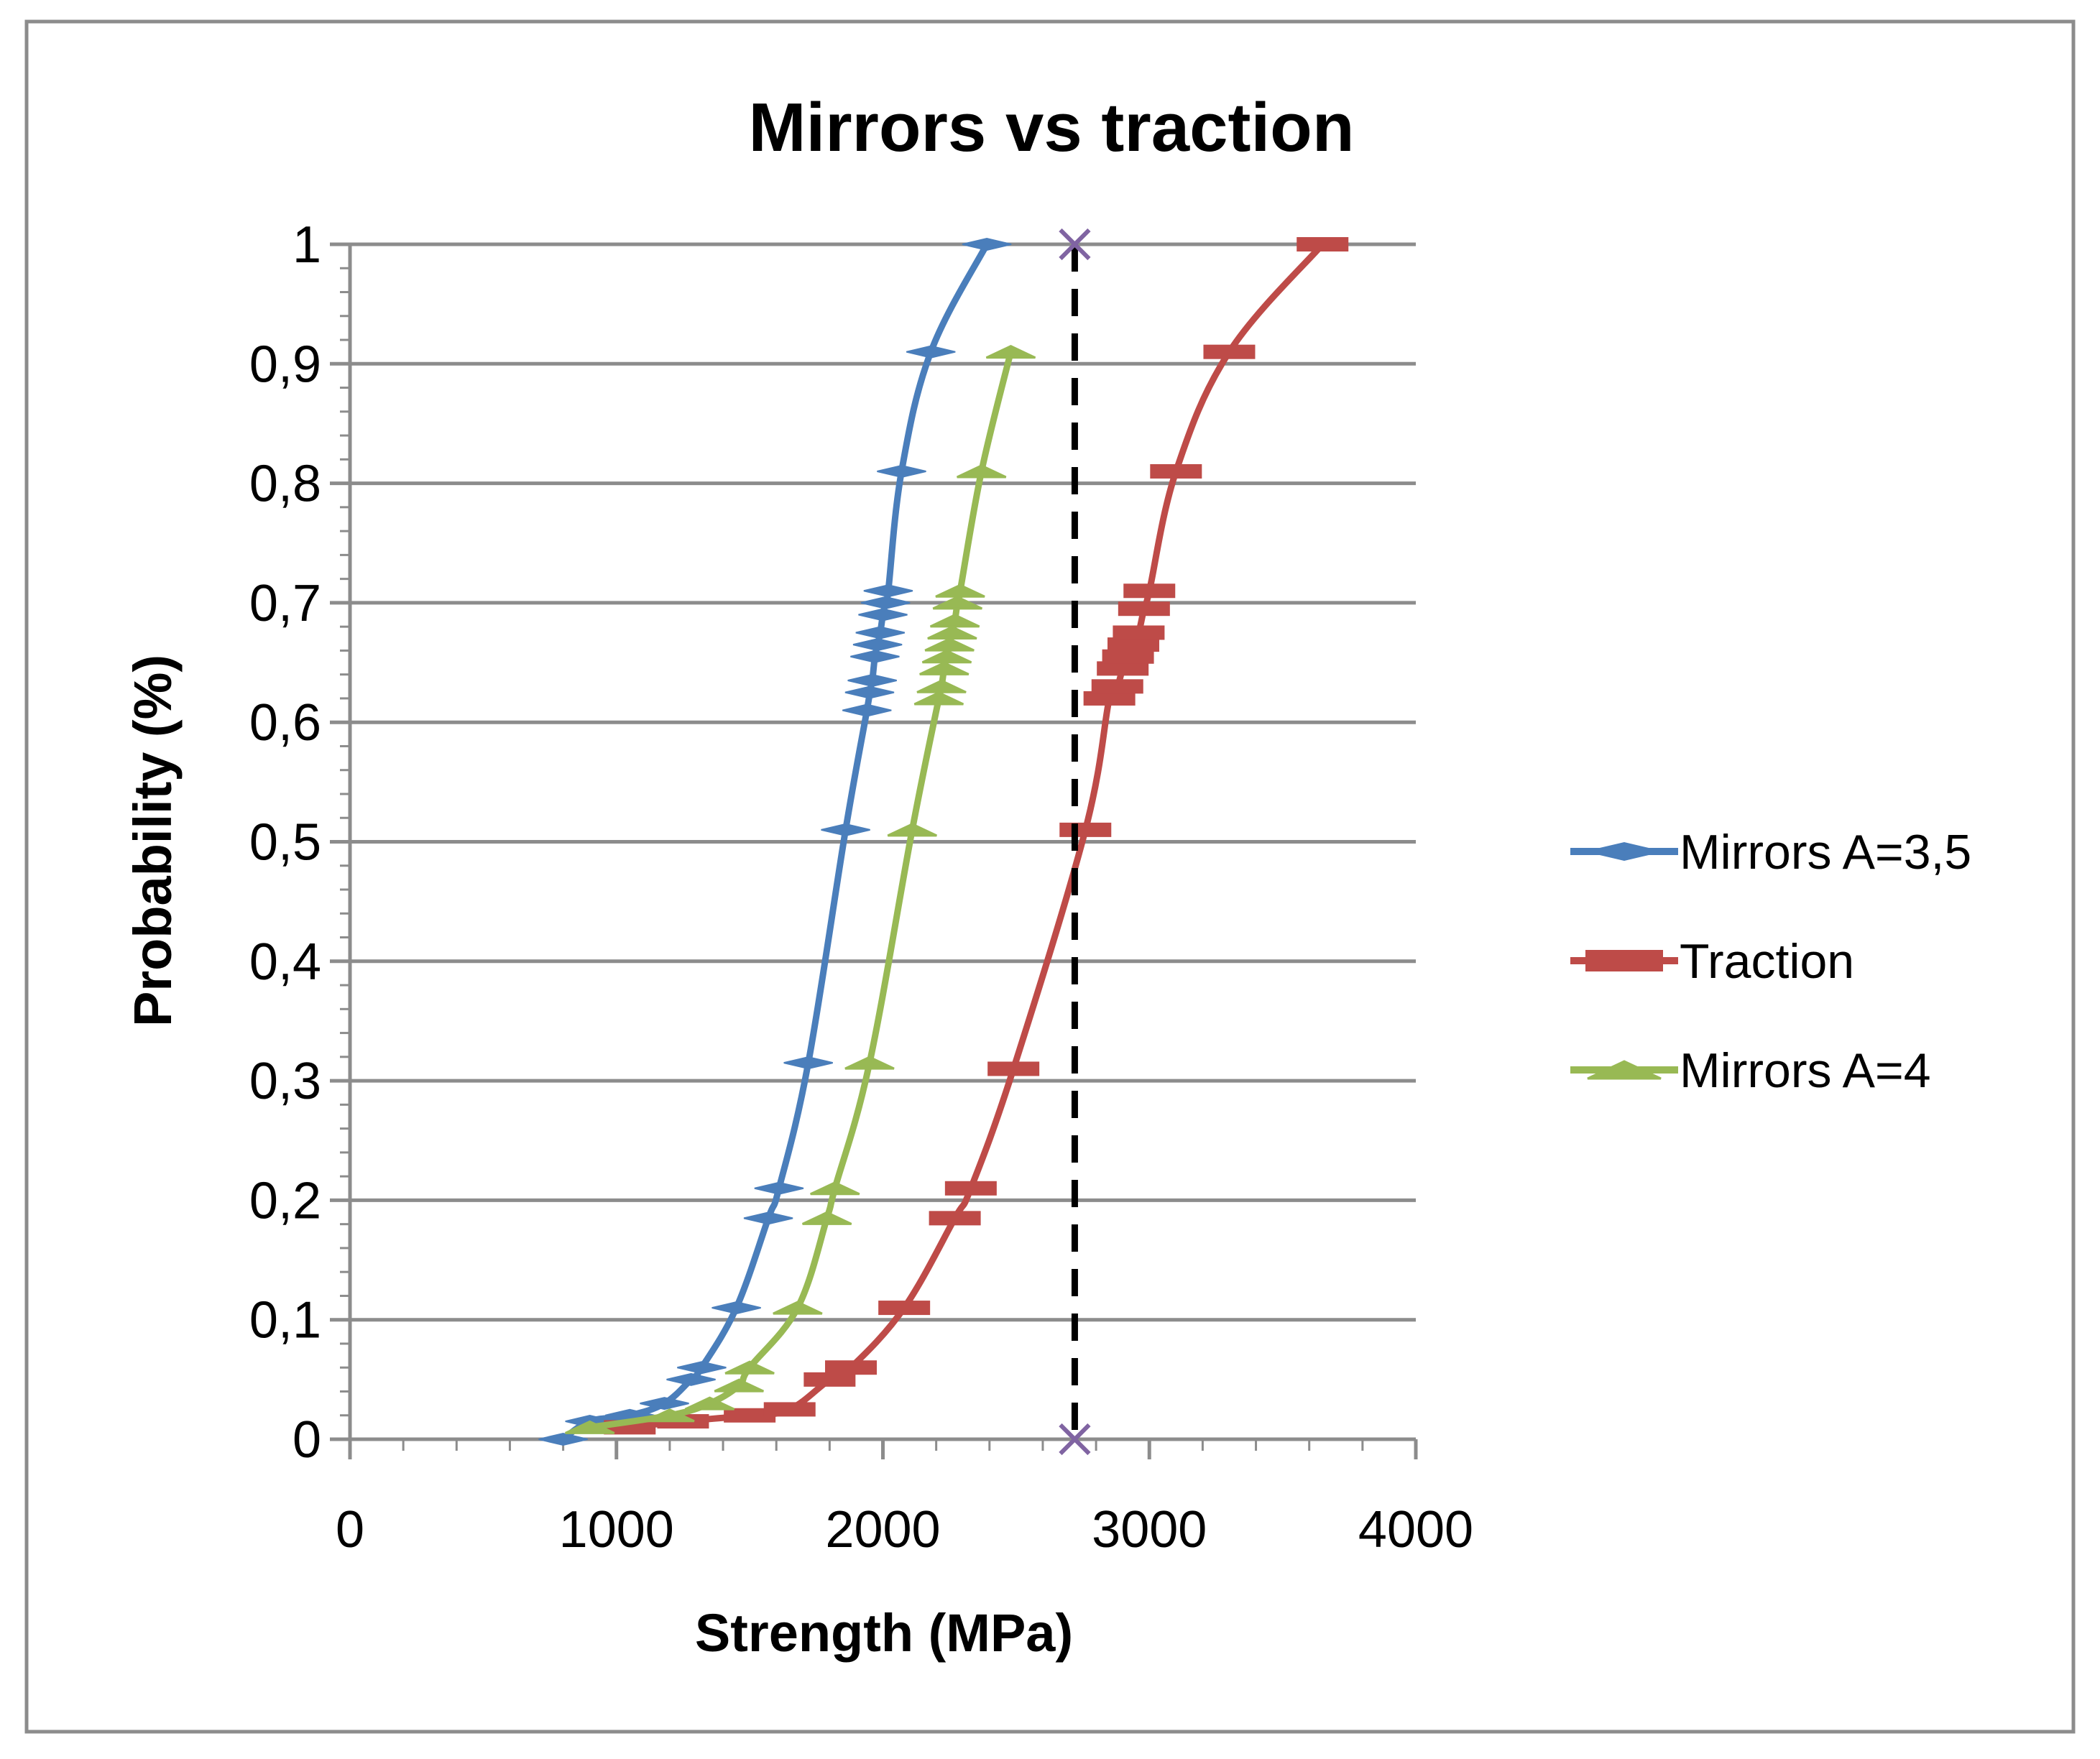  What do you see at coordinates (153, 841) in the screenshot?
I see `y-axis-title: Probability (%)` at bounding box center [153, 841].